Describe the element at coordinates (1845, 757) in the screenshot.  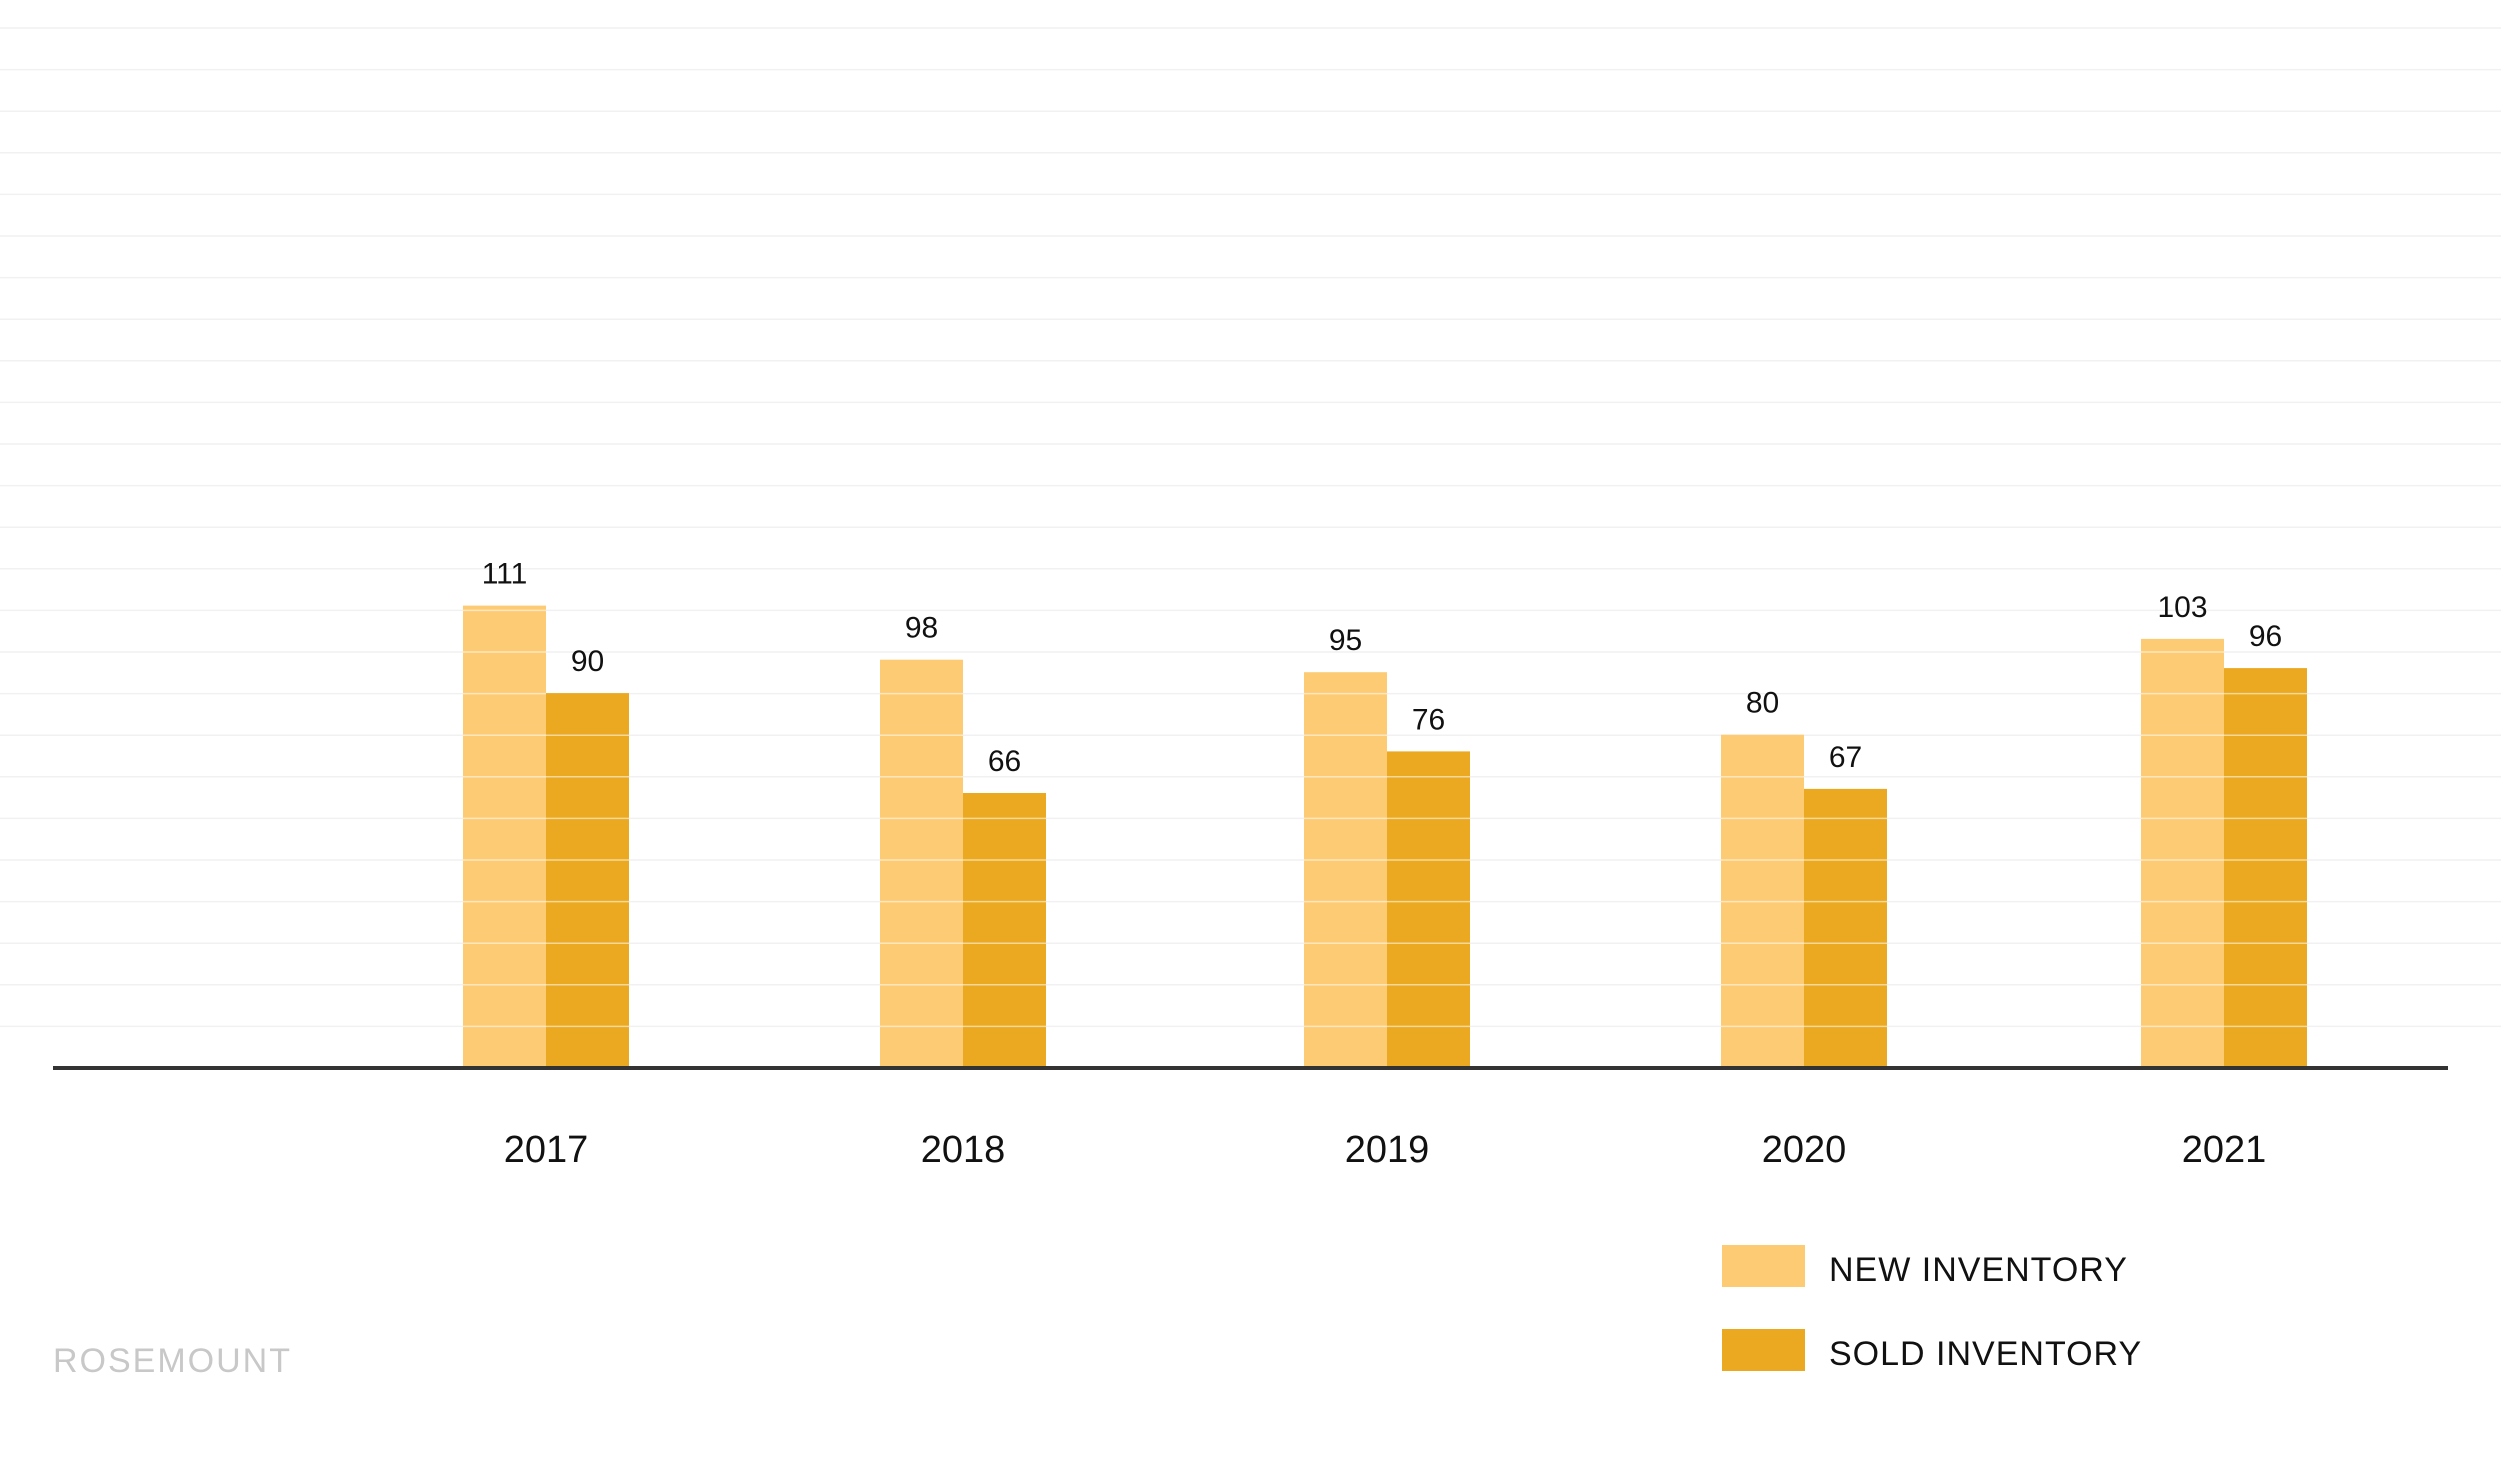
I see `value-label-sold-inventory-2020: 67` at that location.